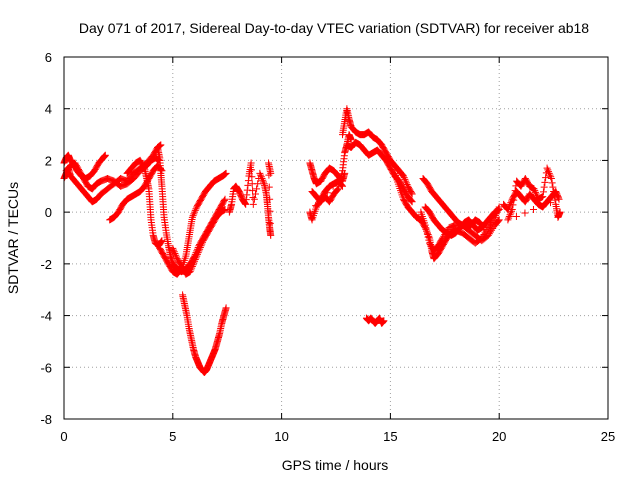  Describe the element at coordinates (46, 264) in the screenshot. I see `y-tick-label: -2` at that location.